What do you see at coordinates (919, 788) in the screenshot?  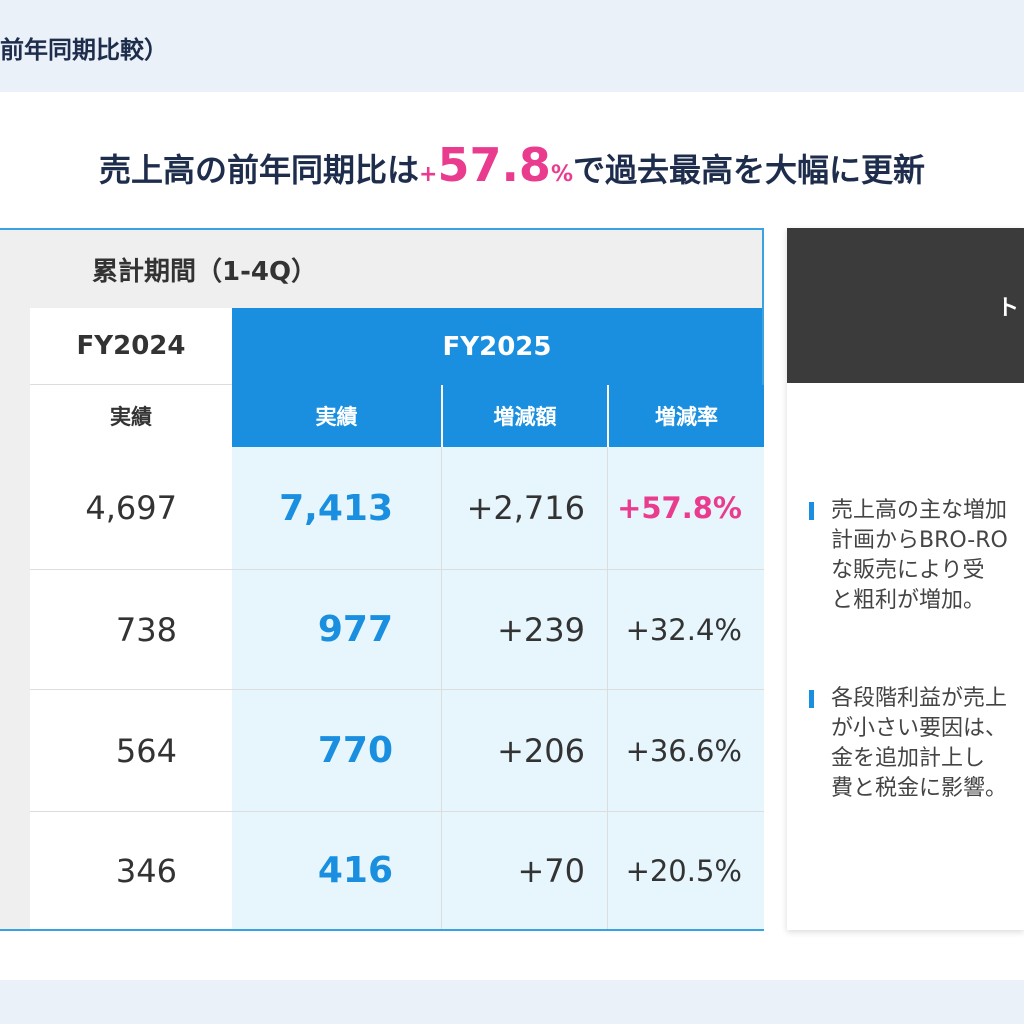 I see `bullet-line: 費と税金に影響。` at bounding box center [919, 788].